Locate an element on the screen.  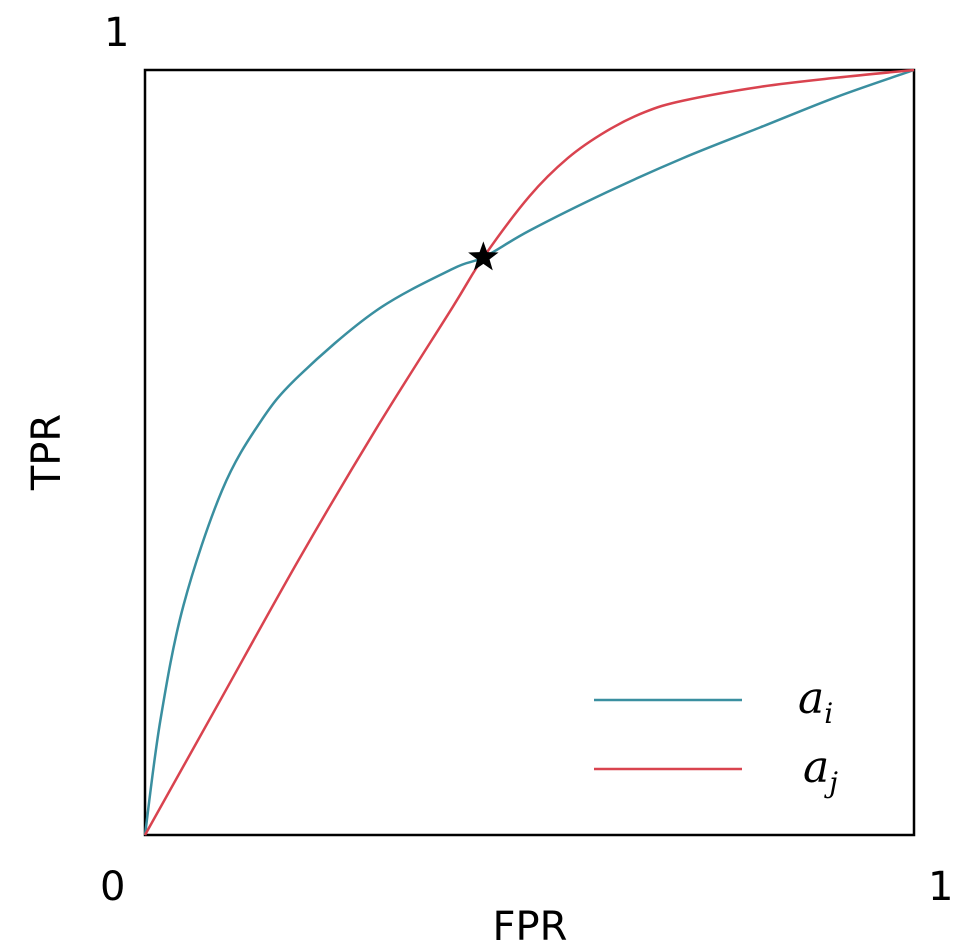
legend: ai aj is located at coordinates (716, 736).